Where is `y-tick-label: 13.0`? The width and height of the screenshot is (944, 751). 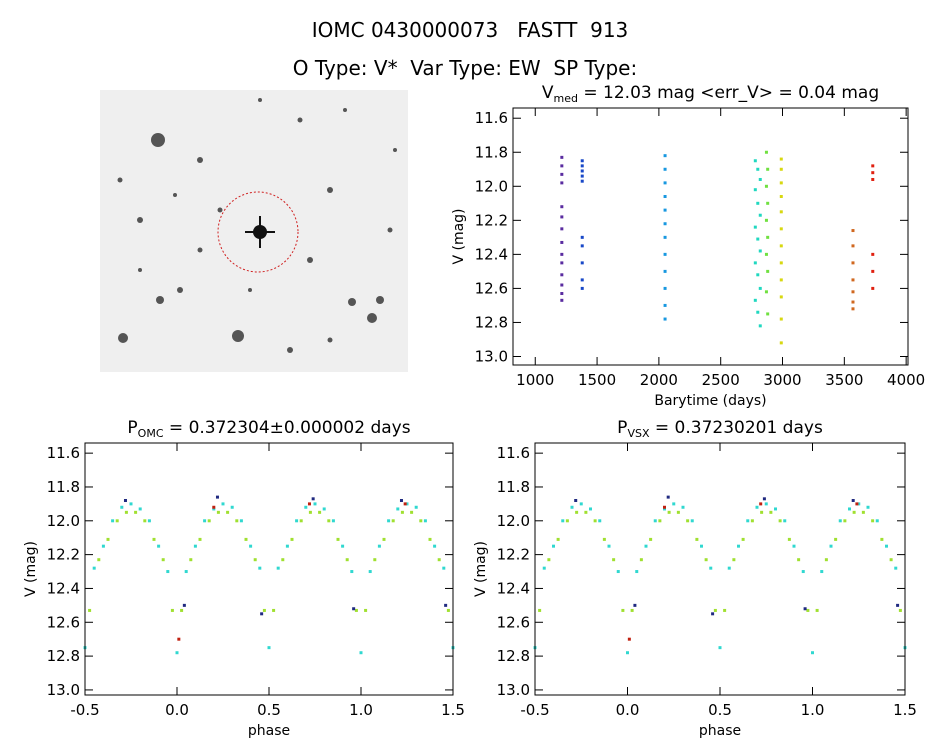 y-tick-label: 13.0 is located at coordinates (491, 356).